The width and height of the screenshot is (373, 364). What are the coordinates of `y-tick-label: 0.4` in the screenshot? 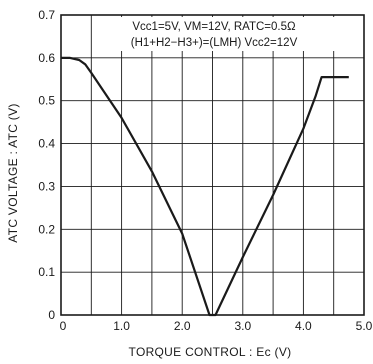 It's located at (46, 144).